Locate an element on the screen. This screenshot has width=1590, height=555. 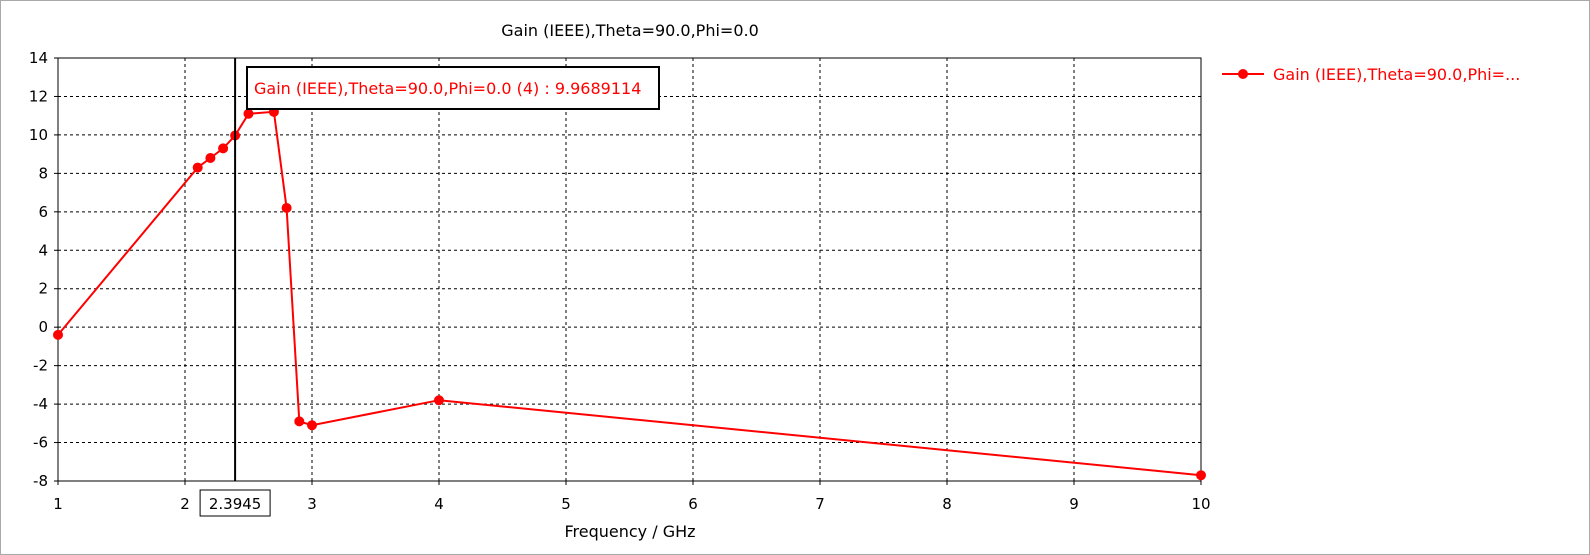
x-axis-label: Frequency / GHz is located at coordinates (629, 531).